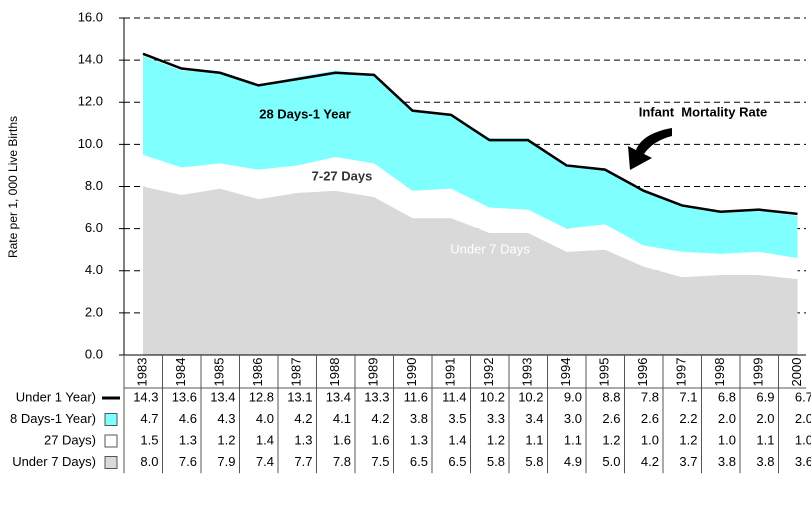  Describe the element at coordinates (490, 248) in the screenshot. I see `annotation: Under 7 Days` at that location.